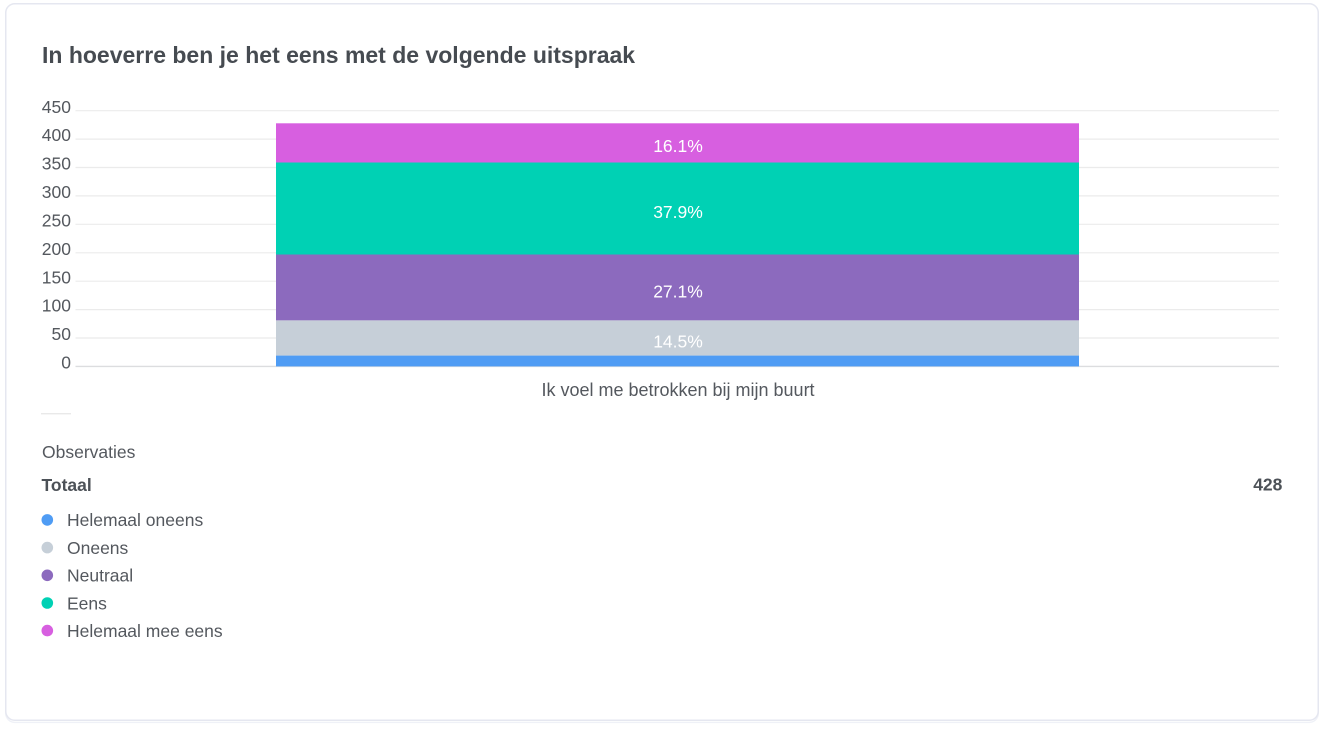 The height and width of the screenshot is (732, 1324). Describe the element at coordinates (1267, 485) in the screenshot. I see `svg-text: 428` at that location.